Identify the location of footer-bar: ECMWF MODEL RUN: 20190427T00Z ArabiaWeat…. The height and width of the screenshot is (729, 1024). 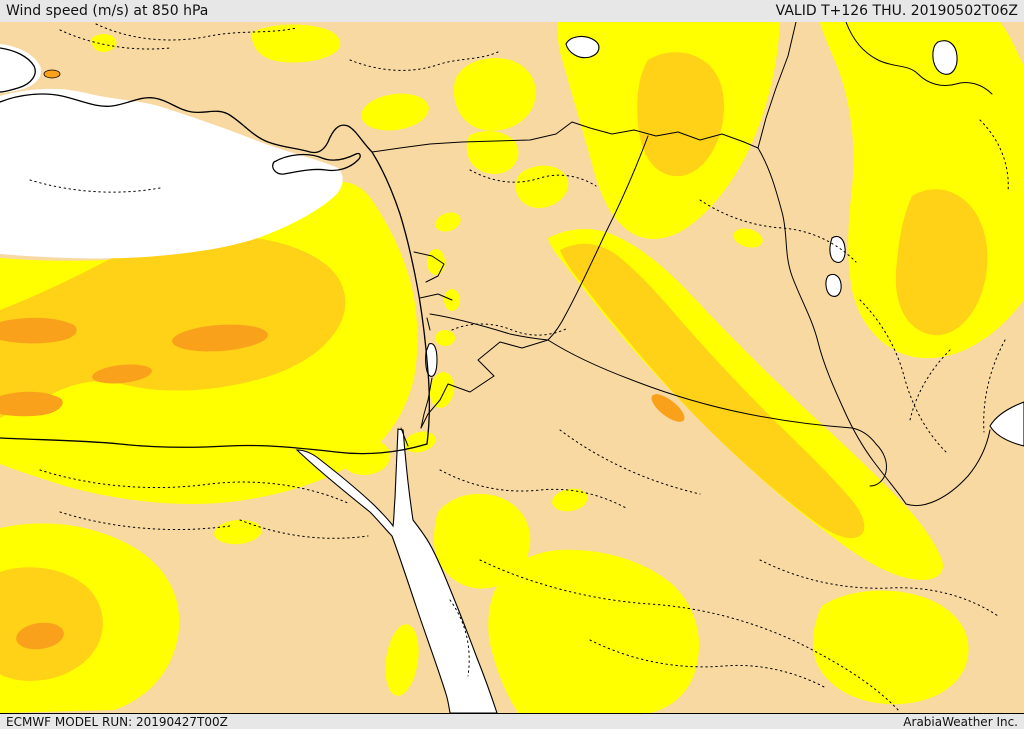
(512, 721).